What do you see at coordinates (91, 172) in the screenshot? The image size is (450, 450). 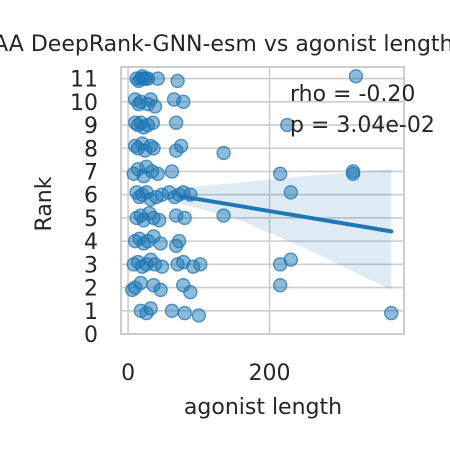 I see `y-tick-label: 7` at bounding box center [91, 172].